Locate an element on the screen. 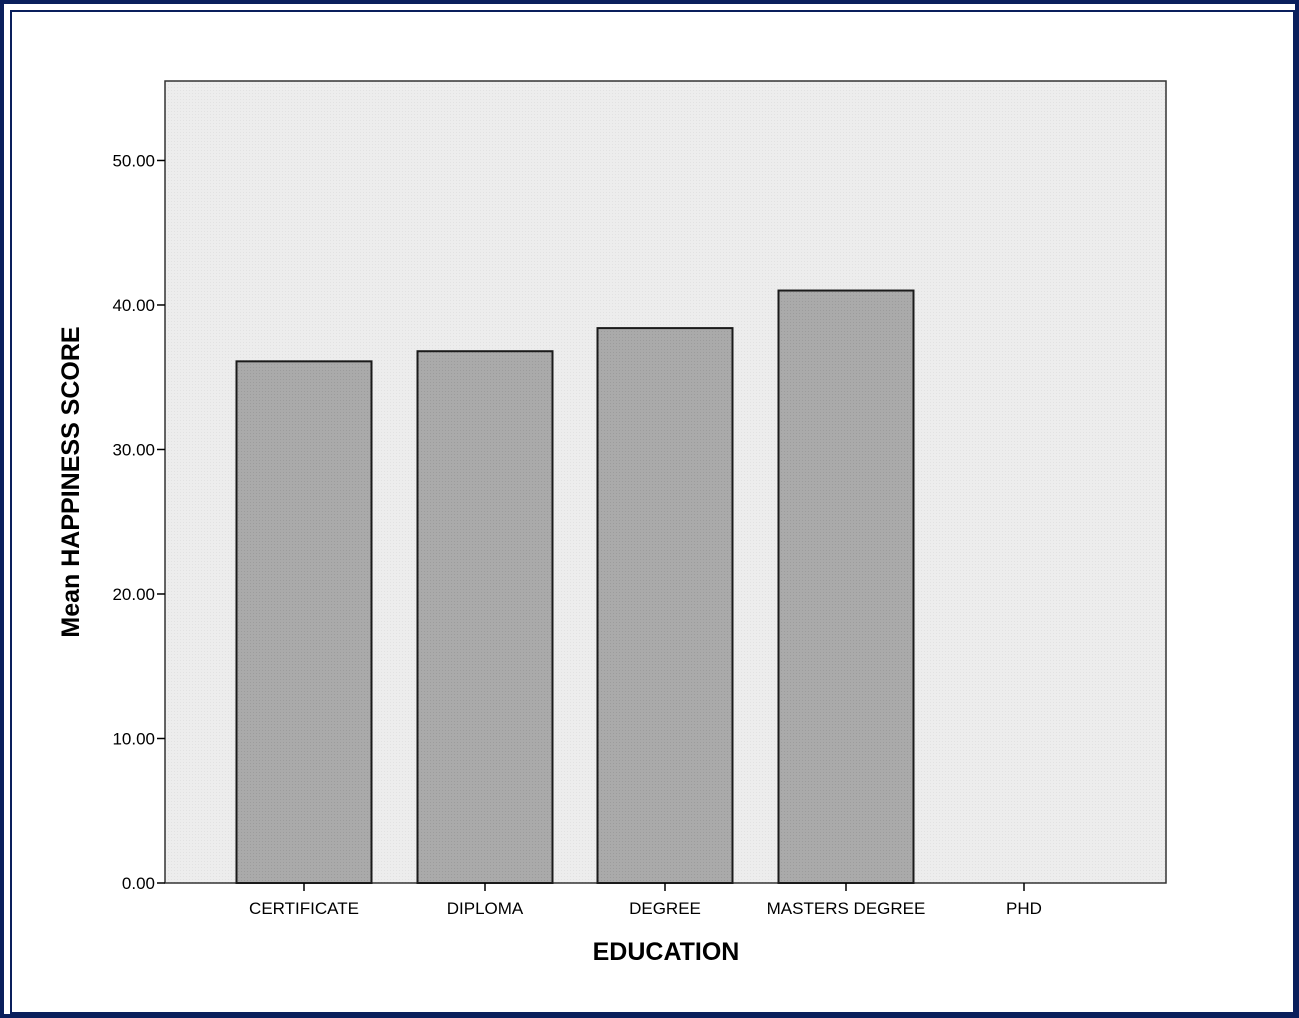  y-tick-label: 20.00 is located at coordinates (133, 594).